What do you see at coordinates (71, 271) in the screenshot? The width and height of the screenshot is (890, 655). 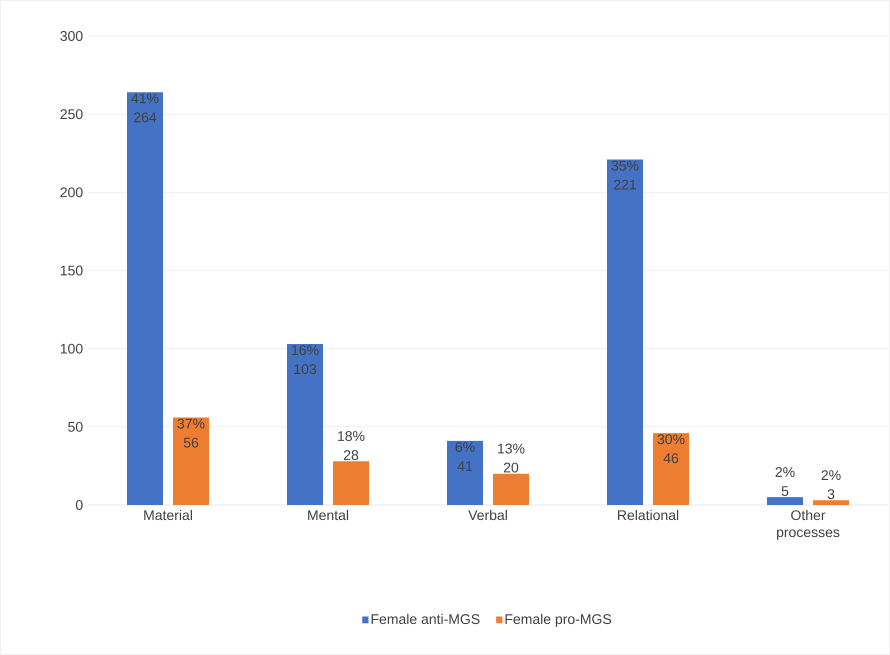 I see `y-tick-label: 150` at bounding box center [71, 271].